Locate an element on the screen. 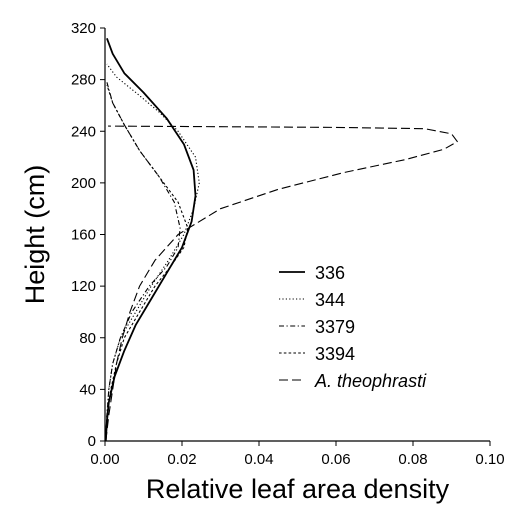 The image size is (531, 518). y-tick-label: 0 is located at coordinates (92, 441).